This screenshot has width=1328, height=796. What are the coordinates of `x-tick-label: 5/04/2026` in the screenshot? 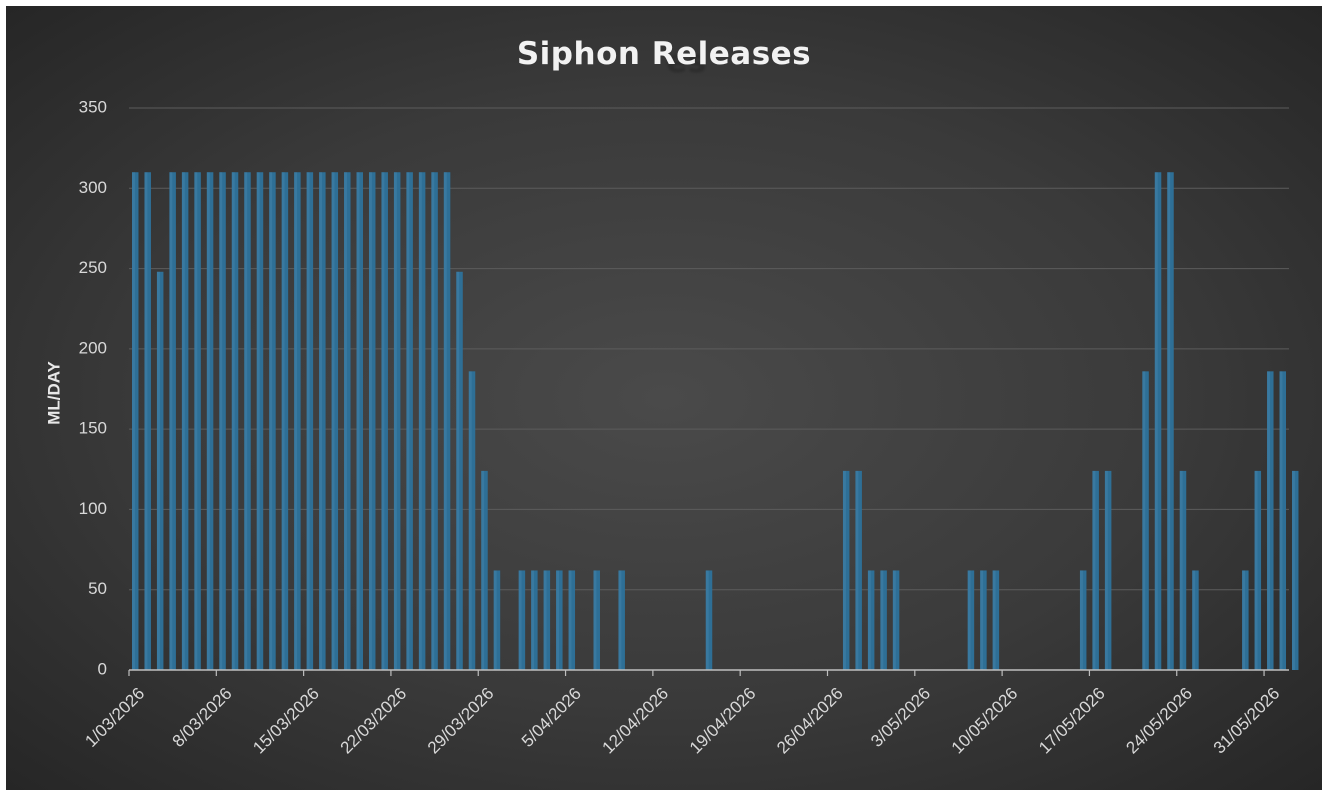 It's located at (551, 717).